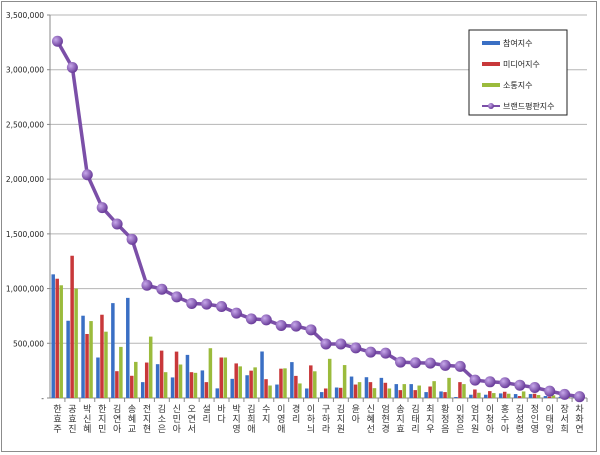 Image resolution: width=600 pixels, height=455 pixels. What do you see at coordinates (517, 43) in the screenshot?
I see `legend-label: 참여지수` at bounding box center [517, 43].